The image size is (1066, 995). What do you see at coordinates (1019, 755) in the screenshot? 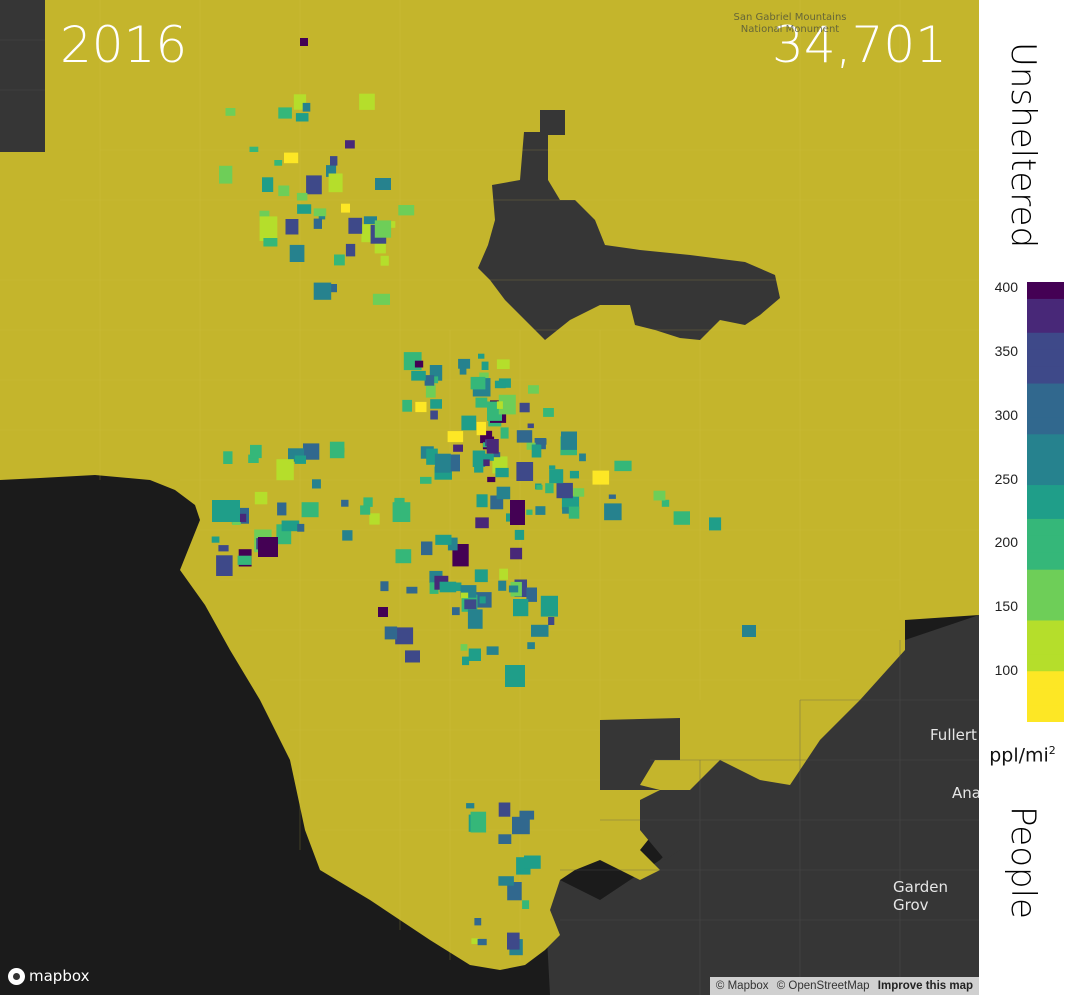
I see `legend-unit-text: ppl/mi` at bounding box center [1019, 755].